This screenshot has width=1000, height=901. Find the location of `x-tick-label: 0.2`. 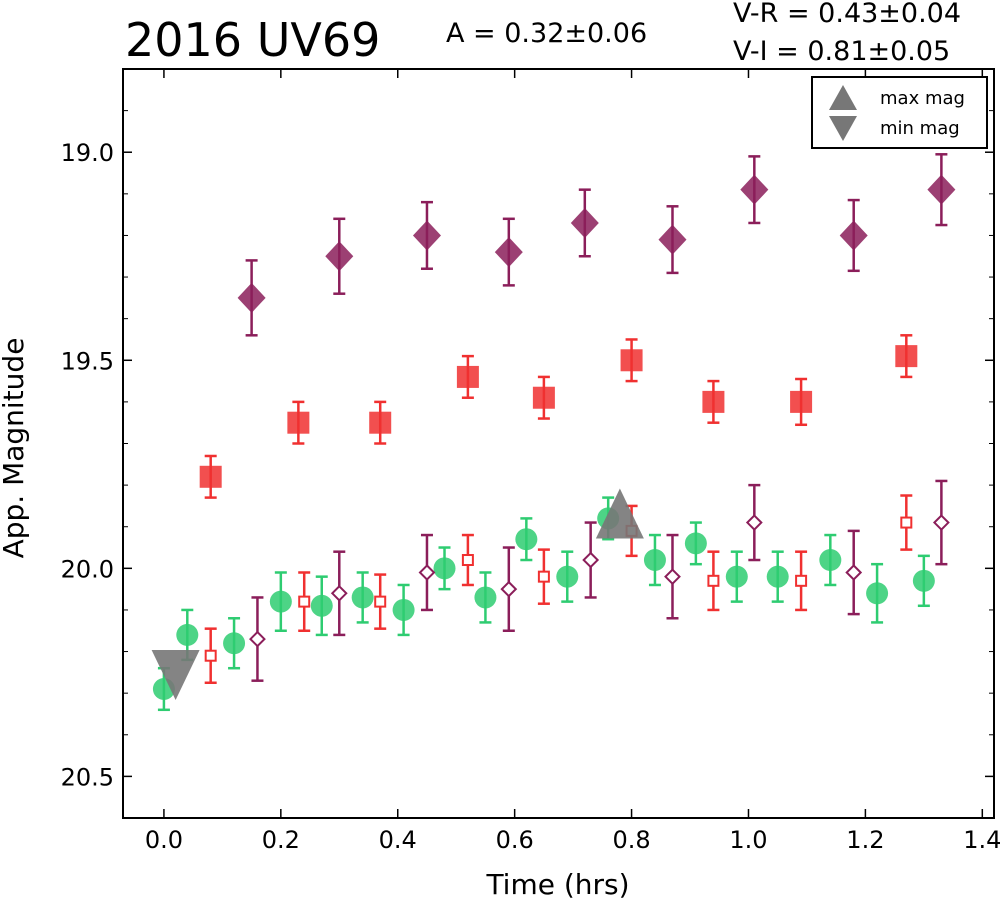

x-tick-label: 0.2 is located at coordinates (281, 840).